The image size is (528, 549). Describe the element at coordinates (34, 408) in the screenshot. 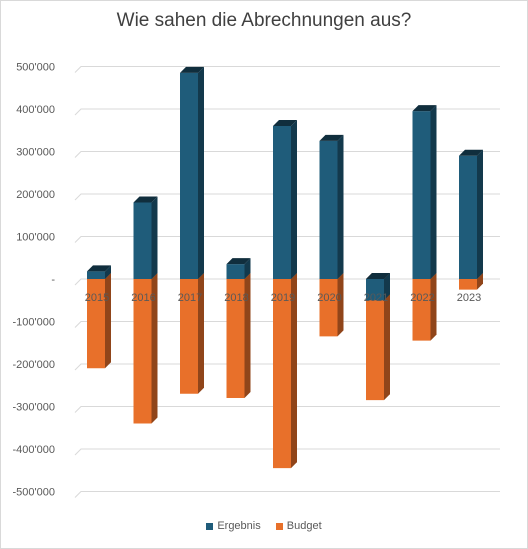

I see `y-tick-label: -300'000` at that location.